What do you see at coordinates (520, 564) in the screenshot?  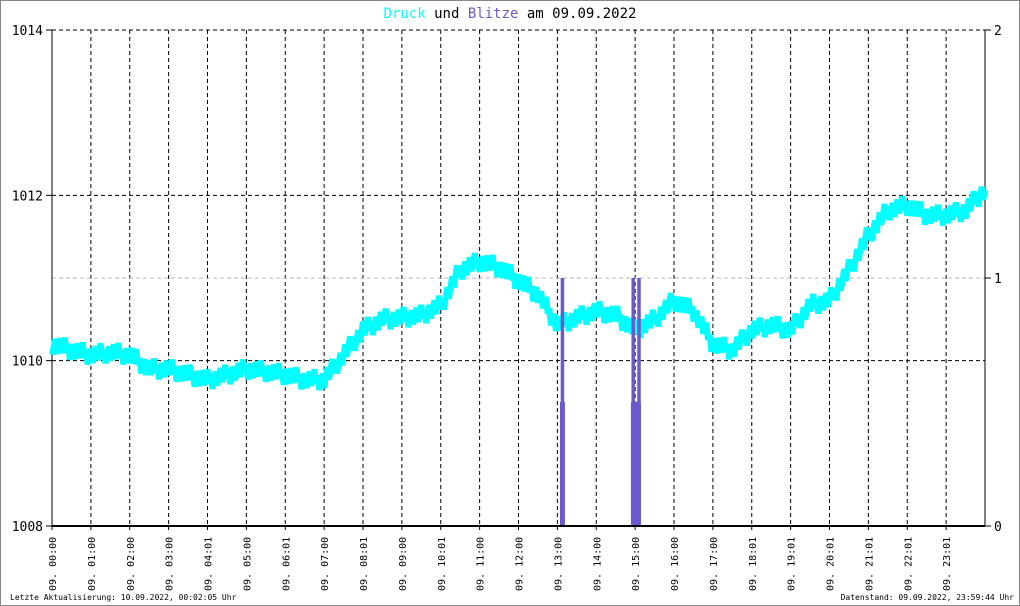 I see `x-tick-label: 09. 12:00` at bounding box center [520, 564].